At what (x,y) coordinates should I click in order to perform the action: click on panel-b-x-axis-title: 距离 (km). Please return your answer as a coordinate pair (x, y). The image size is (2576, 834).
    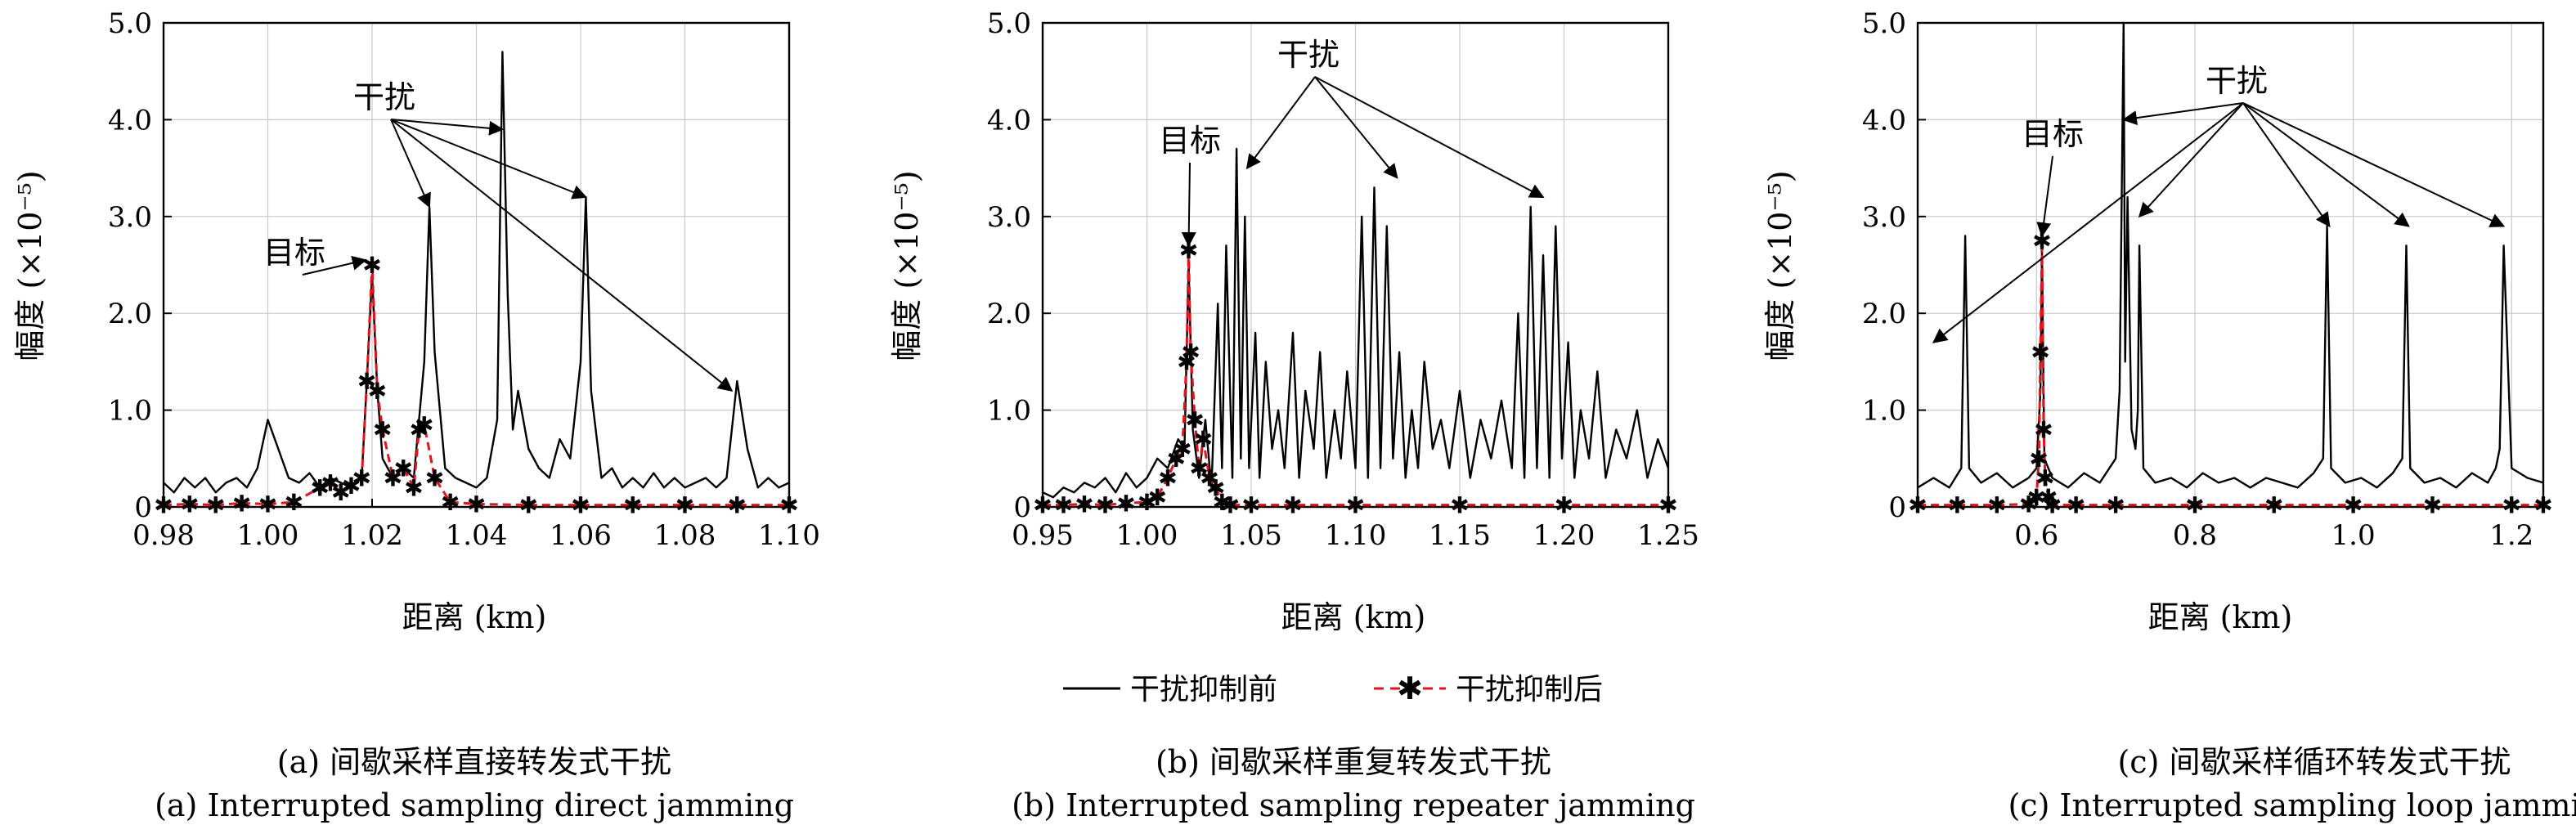
    Looking at the image, I should click on (1354, 617).